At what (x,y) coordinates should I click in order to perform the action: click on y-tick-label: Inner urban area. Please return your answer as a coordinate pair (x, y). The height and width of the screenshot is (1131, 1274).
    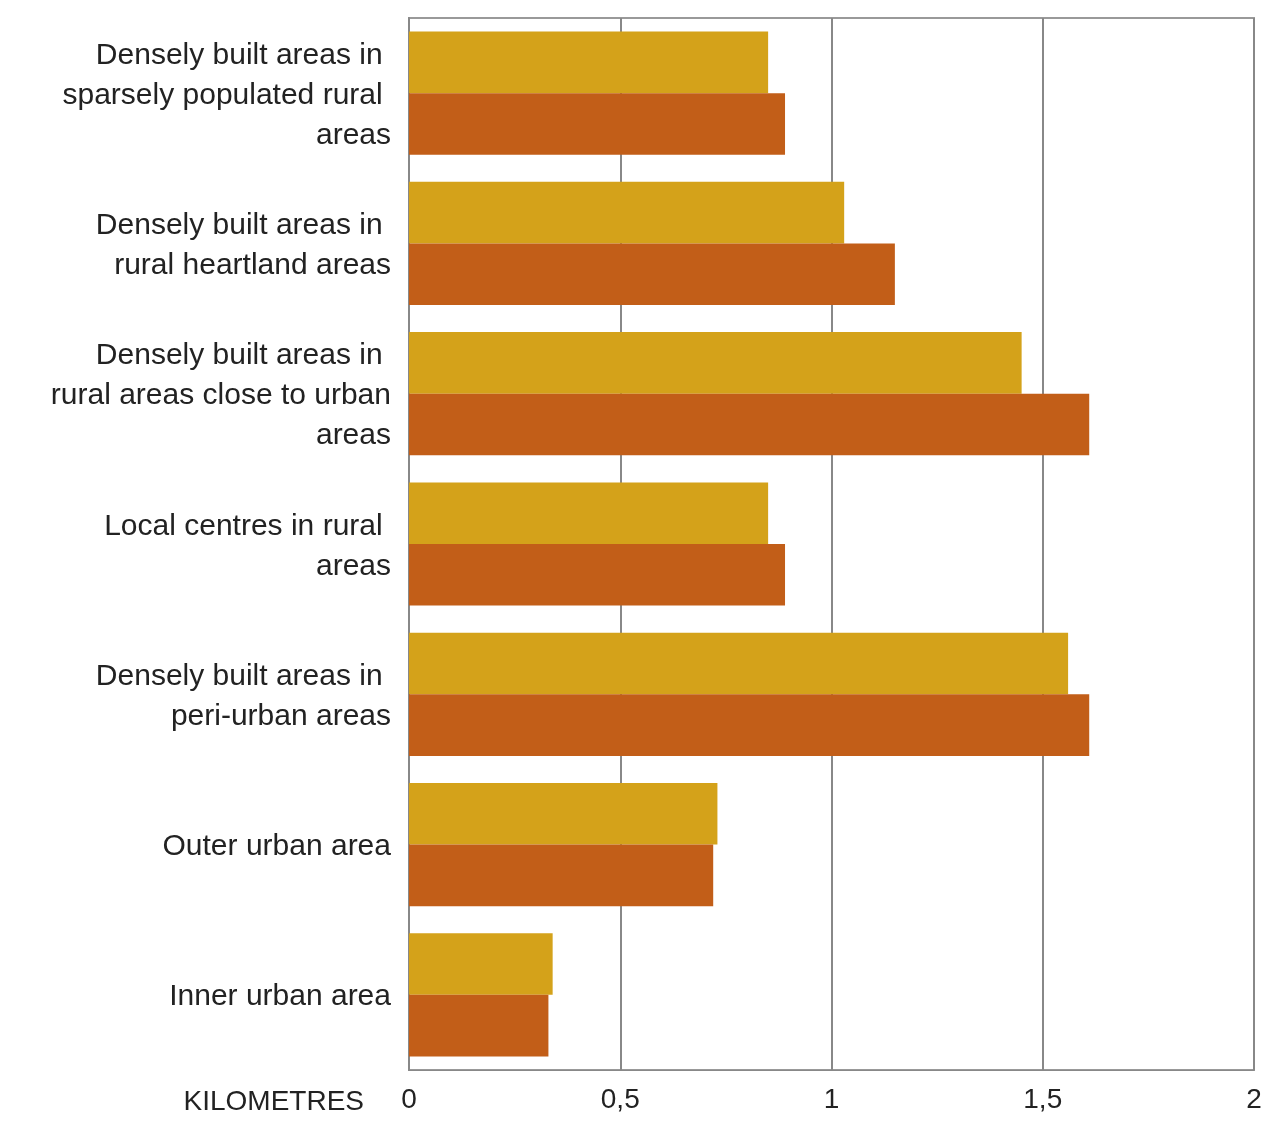
    Looking at the image, I should click on (280, 995).